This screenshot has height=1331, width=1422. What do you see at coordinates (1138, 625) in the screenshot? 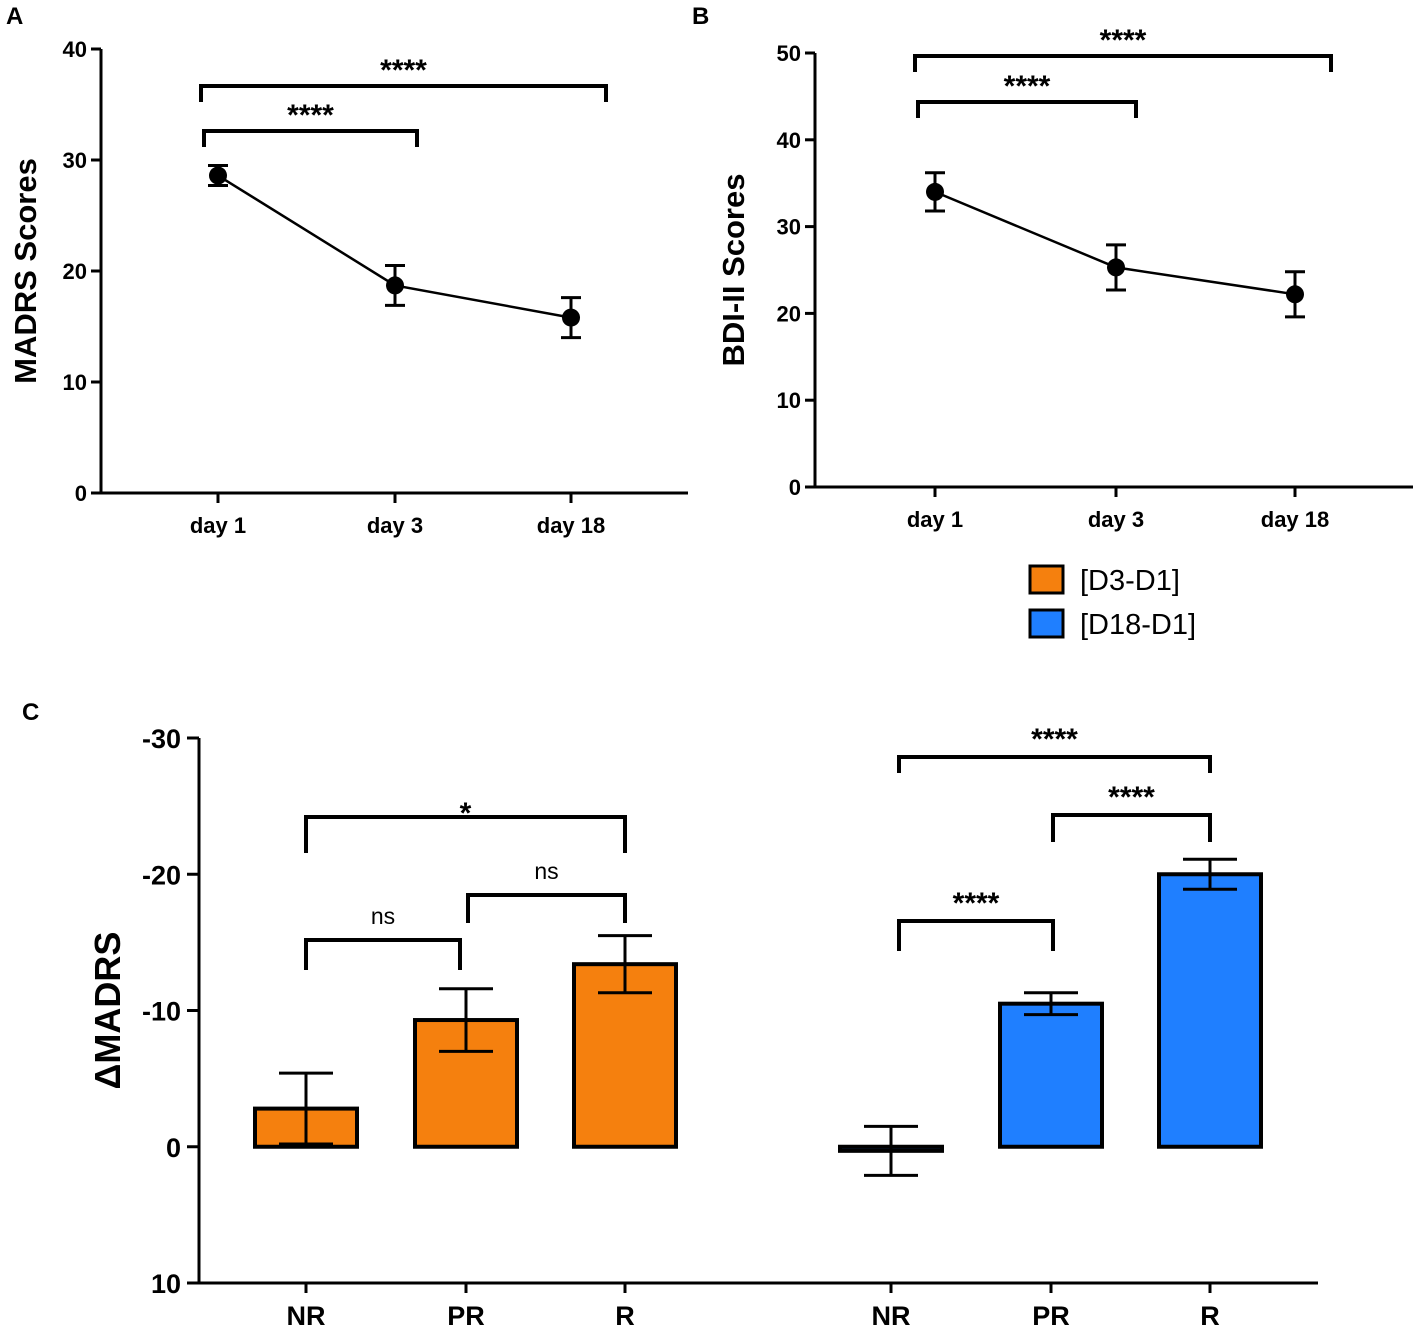
I see `legend-label: [D18-D1]` at bounding box center [1138, 625].